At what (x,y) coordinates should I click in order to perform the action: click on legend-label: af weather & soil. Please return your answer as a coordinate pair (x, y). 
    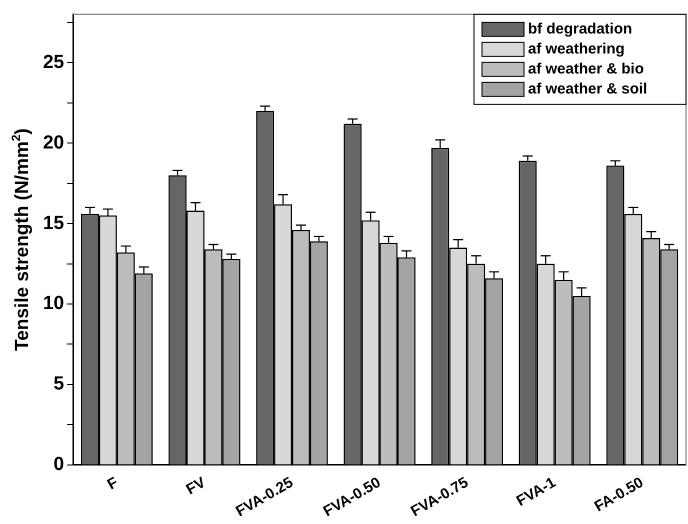
    Looking at the image, I should click on (588, 89).